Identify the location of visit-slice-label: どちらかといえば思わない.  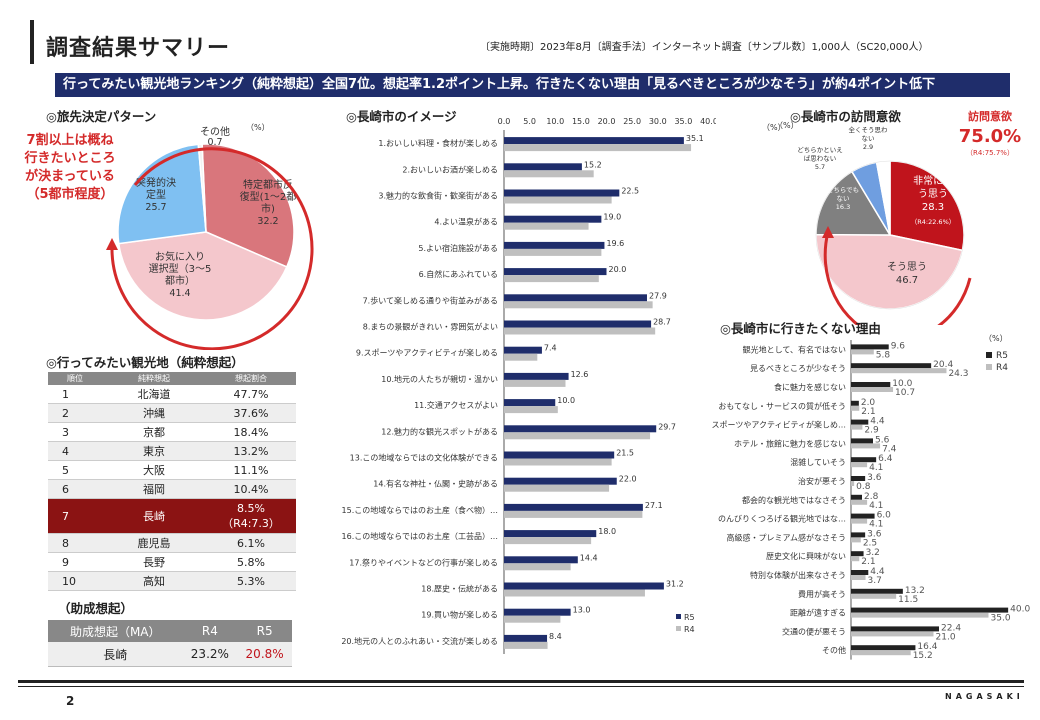
(820, 154).